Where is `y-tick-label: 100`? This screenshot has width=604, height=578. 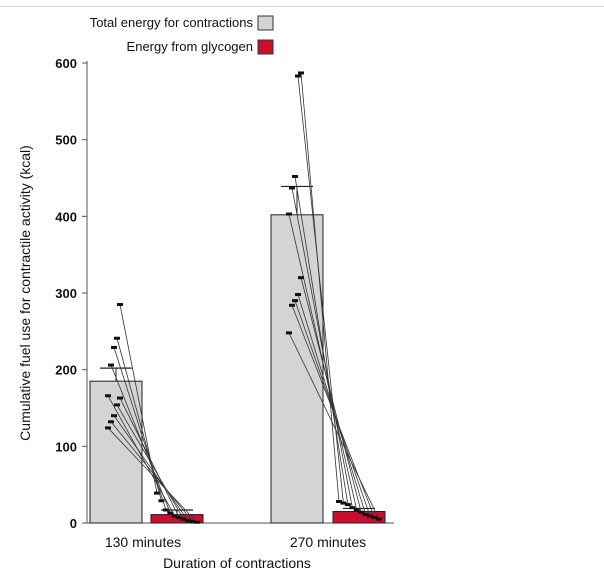
y-tick-label: 100 is located at coordinates (66, 446).